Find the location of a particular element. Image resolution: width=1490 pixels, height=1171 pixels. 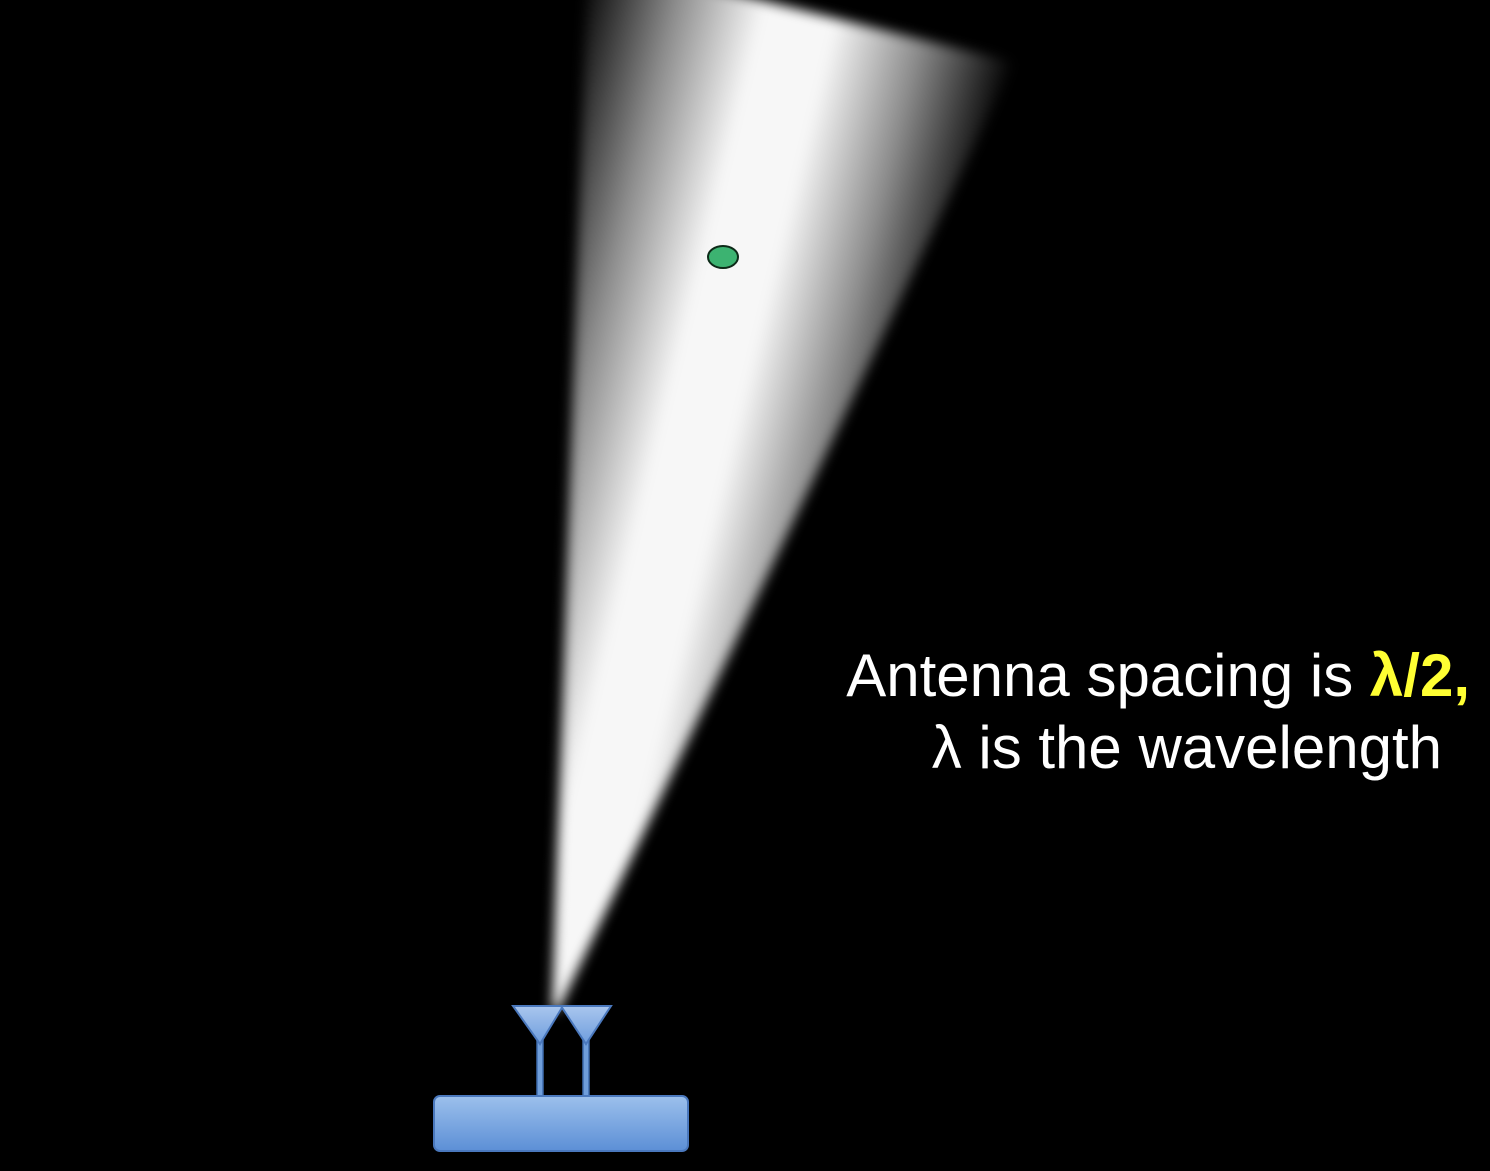

antenna-feed-edges is located at coordinates (563, 1069).